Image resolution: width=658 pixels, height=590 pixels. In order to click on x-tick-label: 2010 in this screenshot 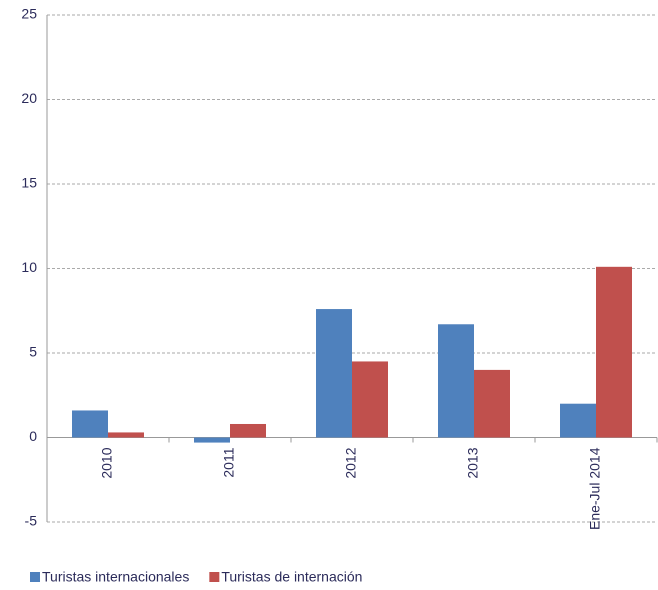, I will do `click(107, 462)`.